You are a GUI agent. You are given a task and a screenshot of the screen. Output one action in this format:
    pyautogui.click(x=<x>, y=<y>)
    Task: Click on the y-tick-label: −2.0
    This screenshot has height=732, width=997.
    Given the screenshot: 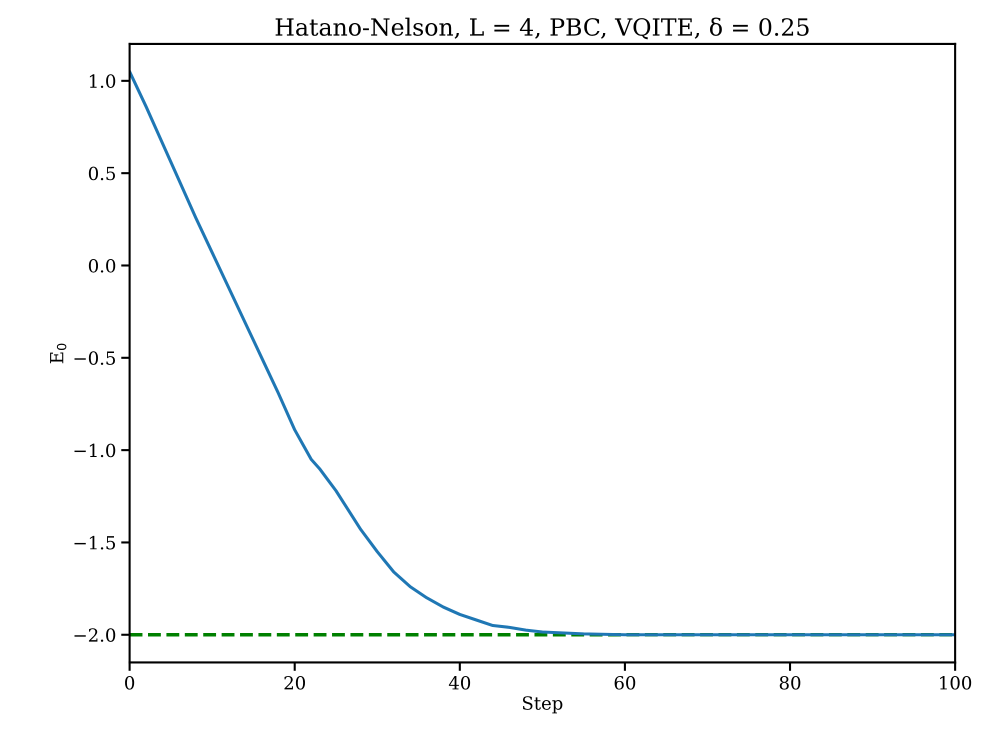 What is the action you would take?
    pyautogui.click(x=95, y=635)
    